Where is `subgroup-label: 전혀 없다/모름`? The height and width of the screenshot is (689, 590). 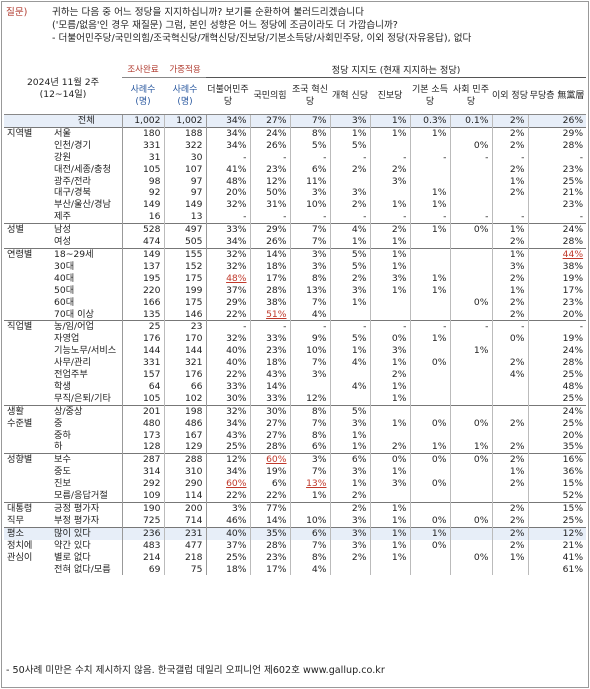 subgroup-label: 전혀 없다/모름 is located at coordinates (82, 569).